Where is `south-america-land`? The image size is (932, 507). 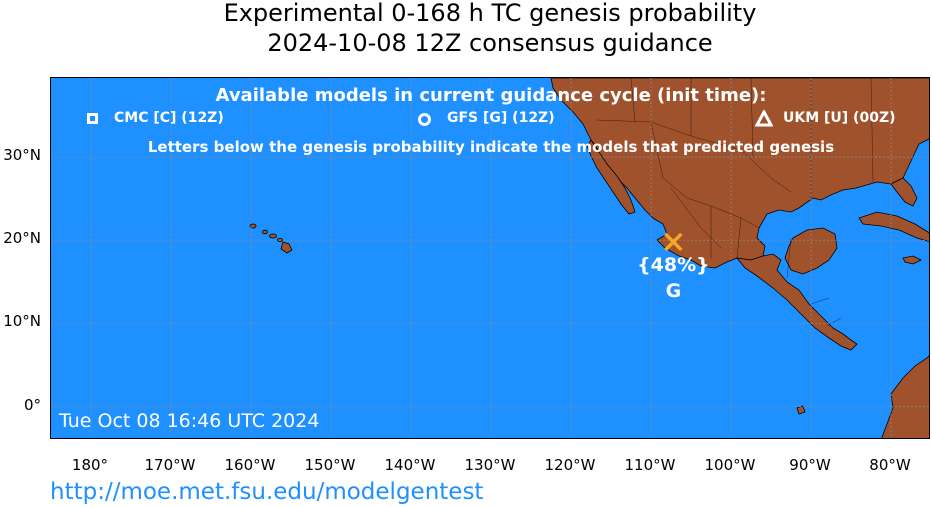
south-america-land is located at coordinates (905, 396).